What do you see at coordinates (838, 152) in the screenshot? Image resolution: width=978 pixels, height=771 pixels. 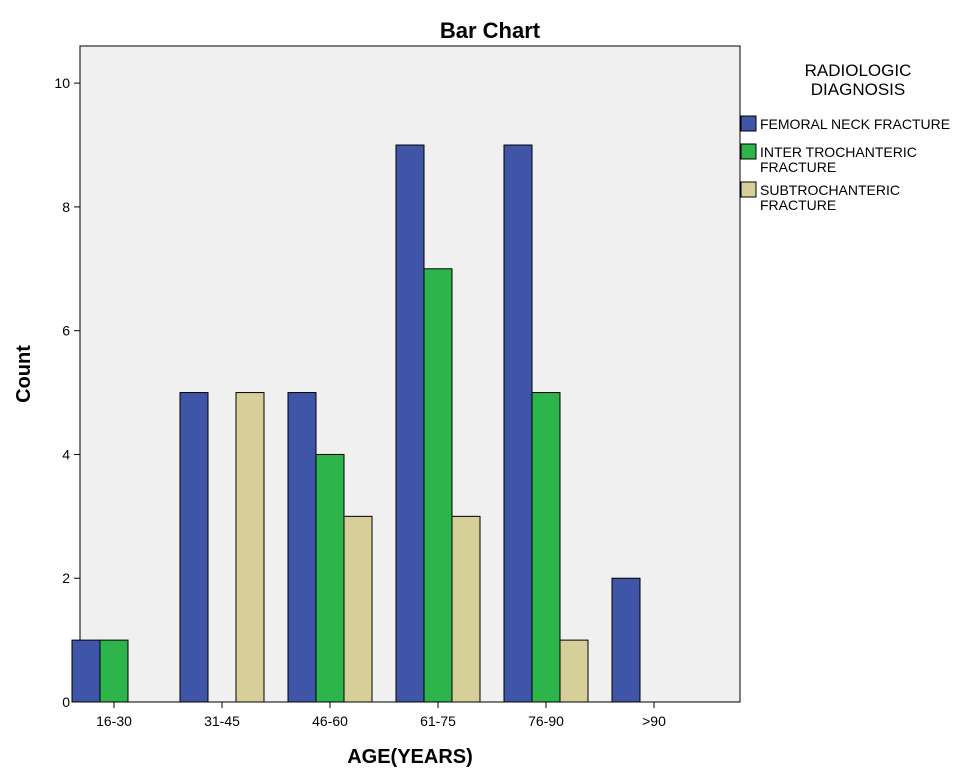 I see `legend-label: INTER TROCHANTERIC` at bounding box center [838, 152].